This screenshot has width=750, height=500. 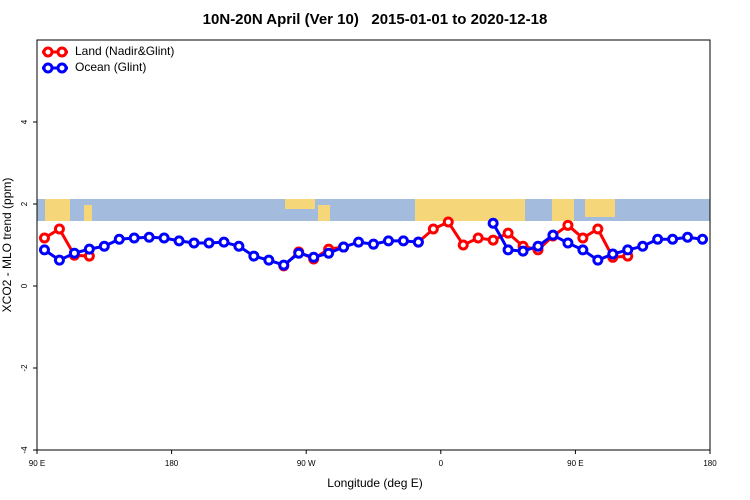 I want to click on map-ocean, so click(x=373, y=210).